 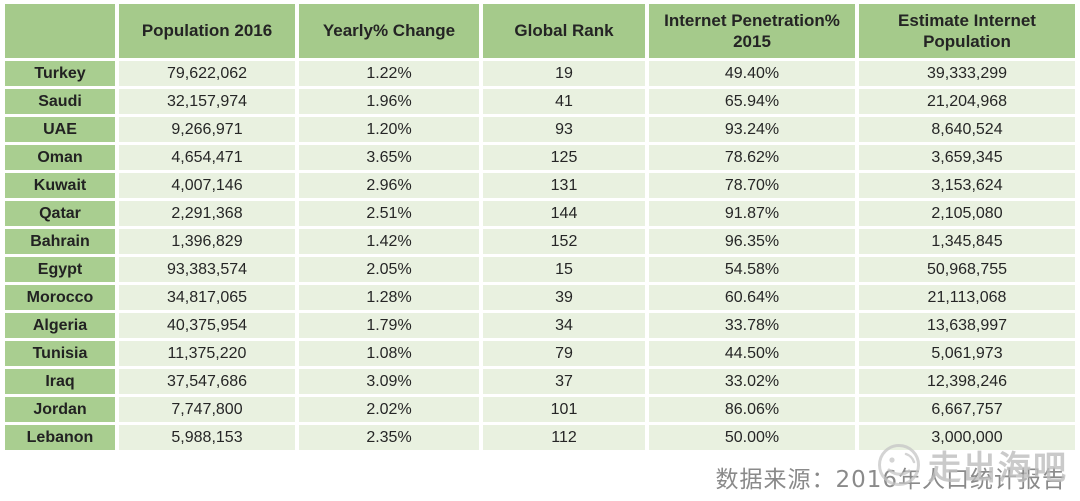 What do you see at coordinates (967, 381) in the screenshot?
I see `cell-internet-population: 12,398,246` at bounding box center [967, 381].